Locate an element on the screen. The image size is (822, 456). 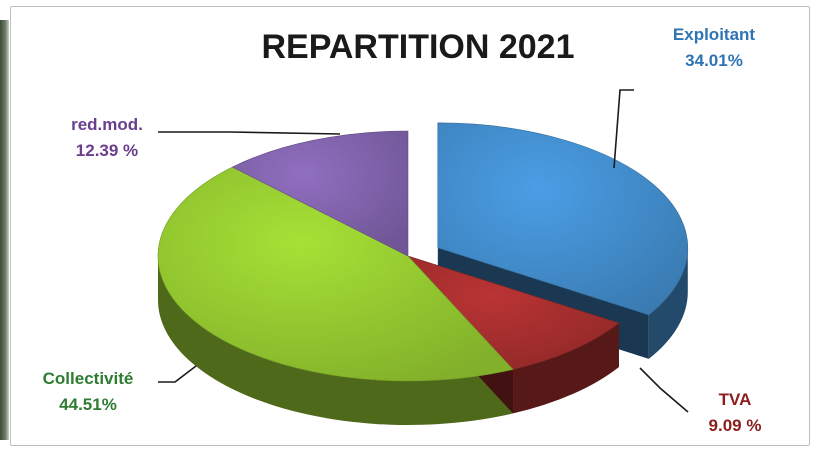
chart-title: REPARTITION 2021 is located at coordinates (417, 47).